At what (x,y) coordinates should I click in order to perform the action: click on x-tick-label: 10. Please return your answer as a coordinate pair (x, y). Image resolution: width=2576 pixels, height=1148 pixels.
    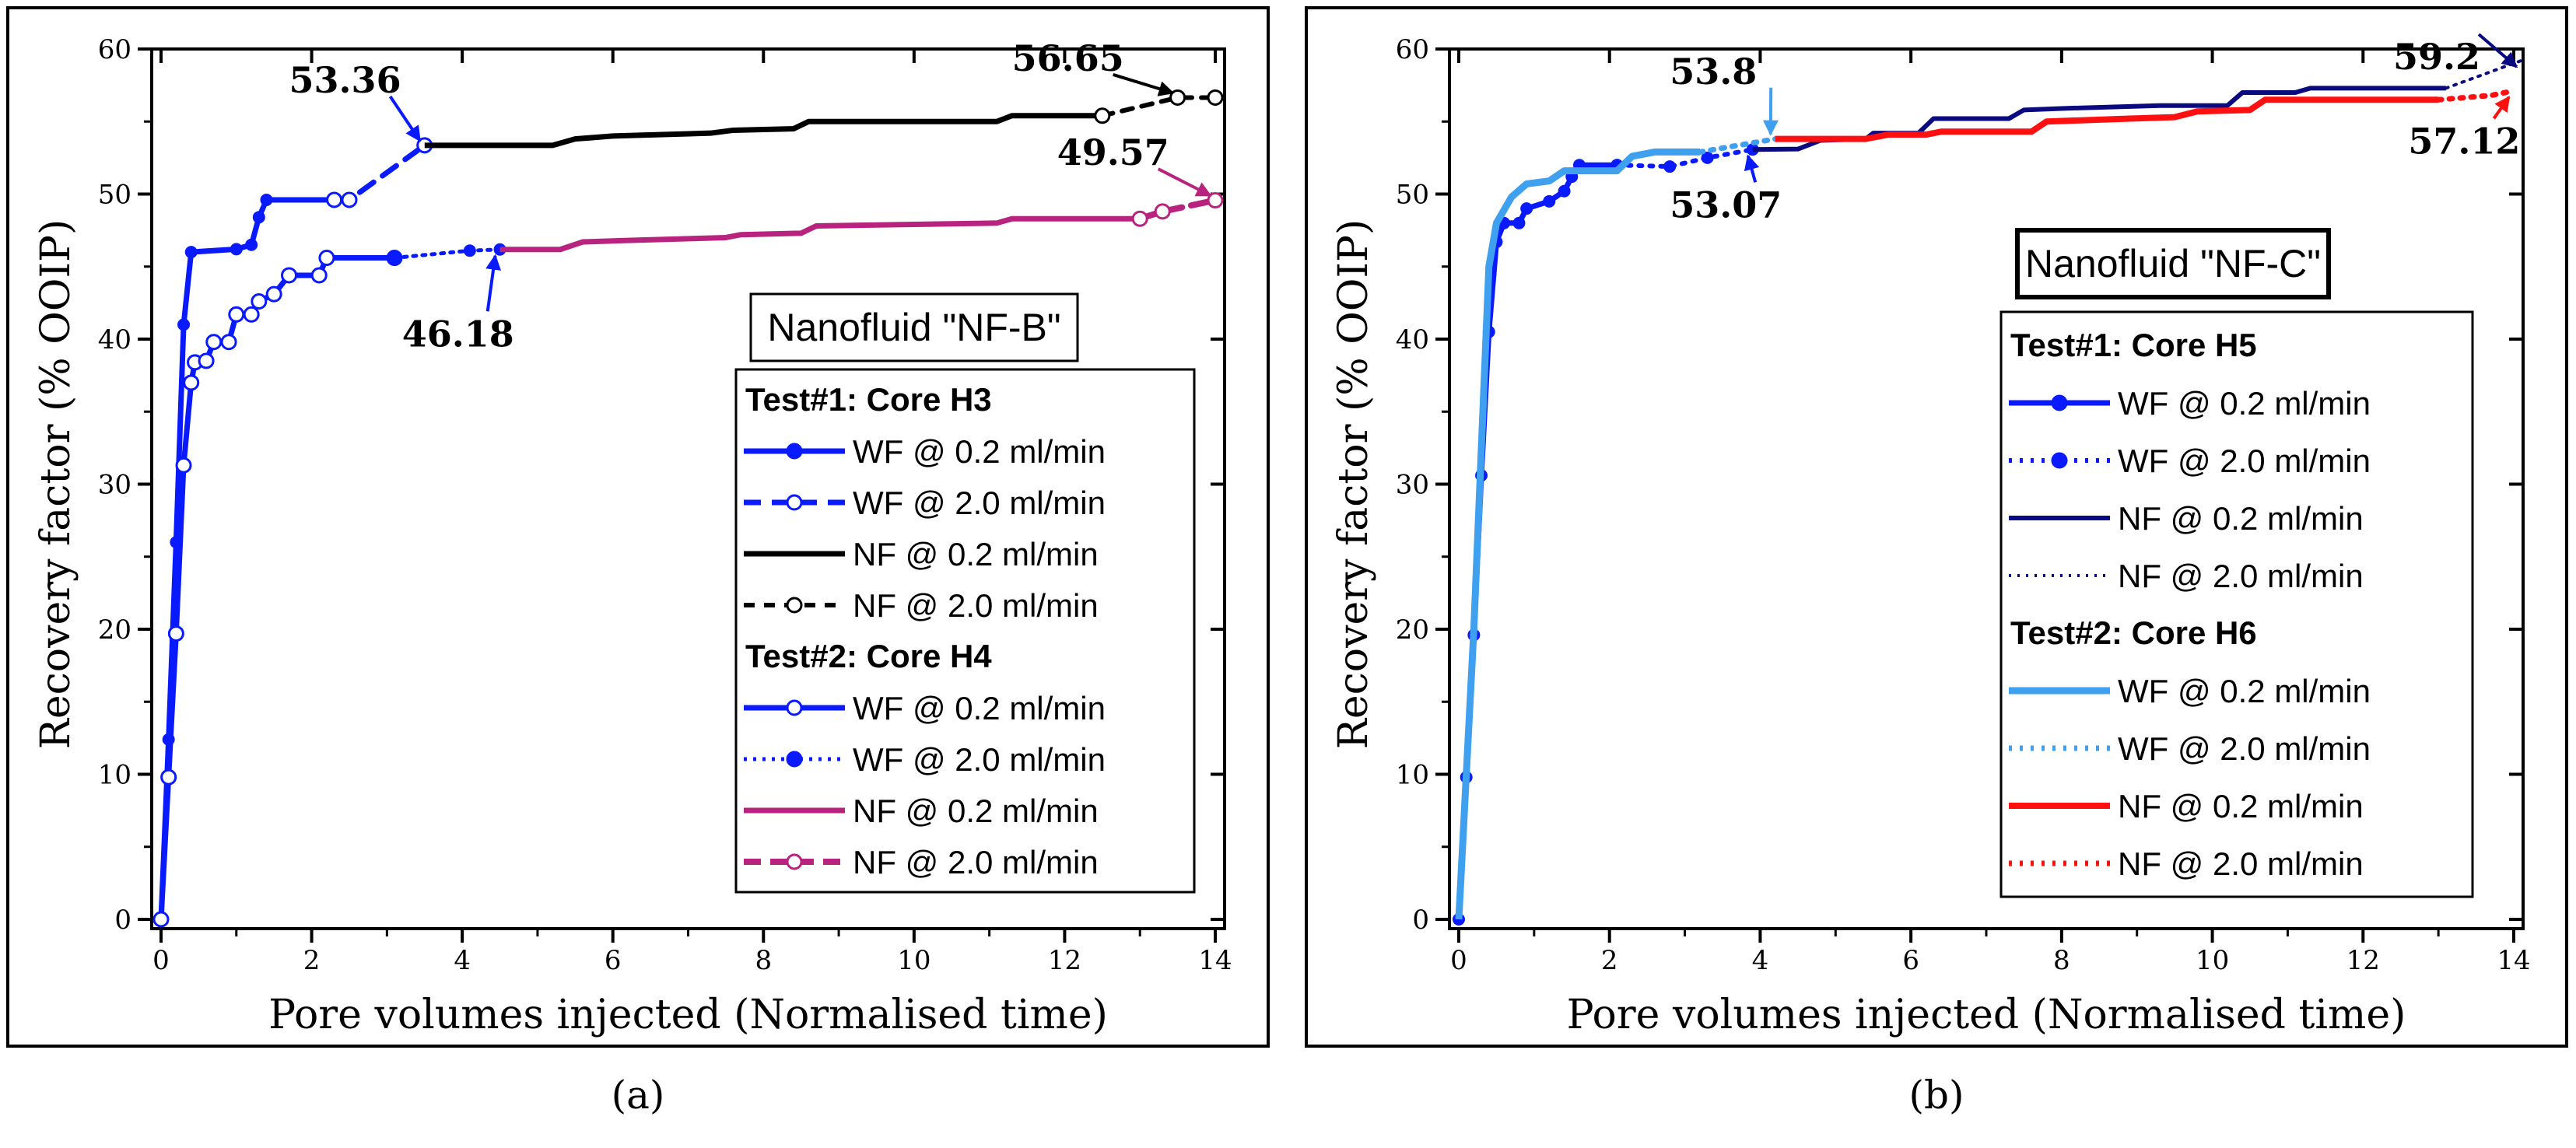
    Looking at the image, I should click on (914, 961).